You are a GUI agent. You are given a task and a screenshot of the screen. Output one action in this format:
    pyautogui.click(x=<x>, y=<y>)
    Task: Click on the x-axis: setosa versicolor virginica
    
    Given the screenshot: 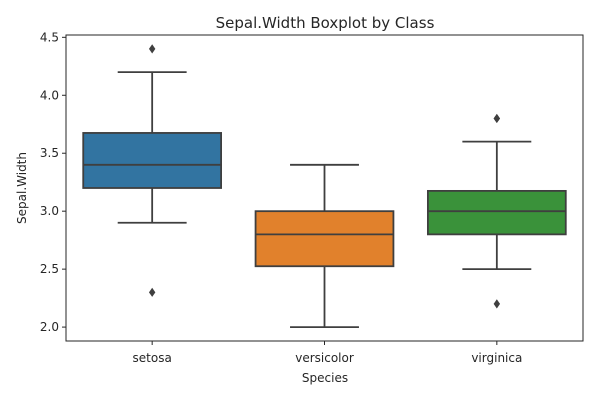 What is the action you would take?
    pyautogui.click(x=327, y=353)
    